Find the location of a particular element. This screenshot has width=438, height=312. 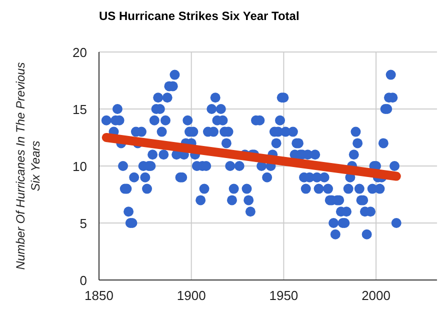

x-tick-label: 2000 is located at coordinates (376, 295).